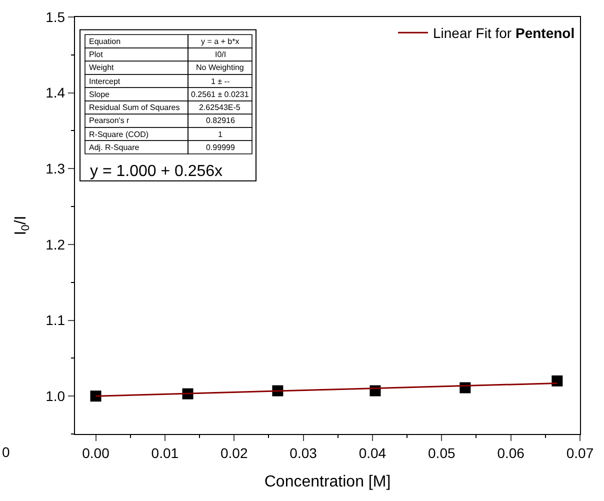 This screenshot has height=501, width=604. Describe the element at coordinates (56, 320) in the screenshot. I see `y-tick-label: 1.1` at that location.